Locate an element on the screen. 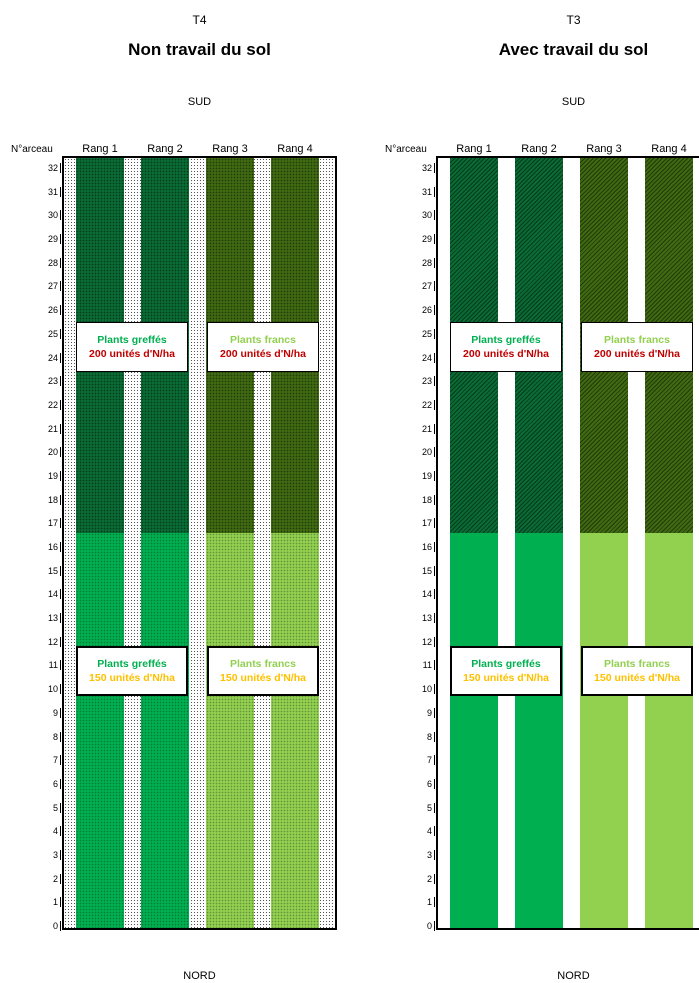 This screenshot has width=699, height=983. panel-title: Non travail du sol is located at coordinates (199, 49).